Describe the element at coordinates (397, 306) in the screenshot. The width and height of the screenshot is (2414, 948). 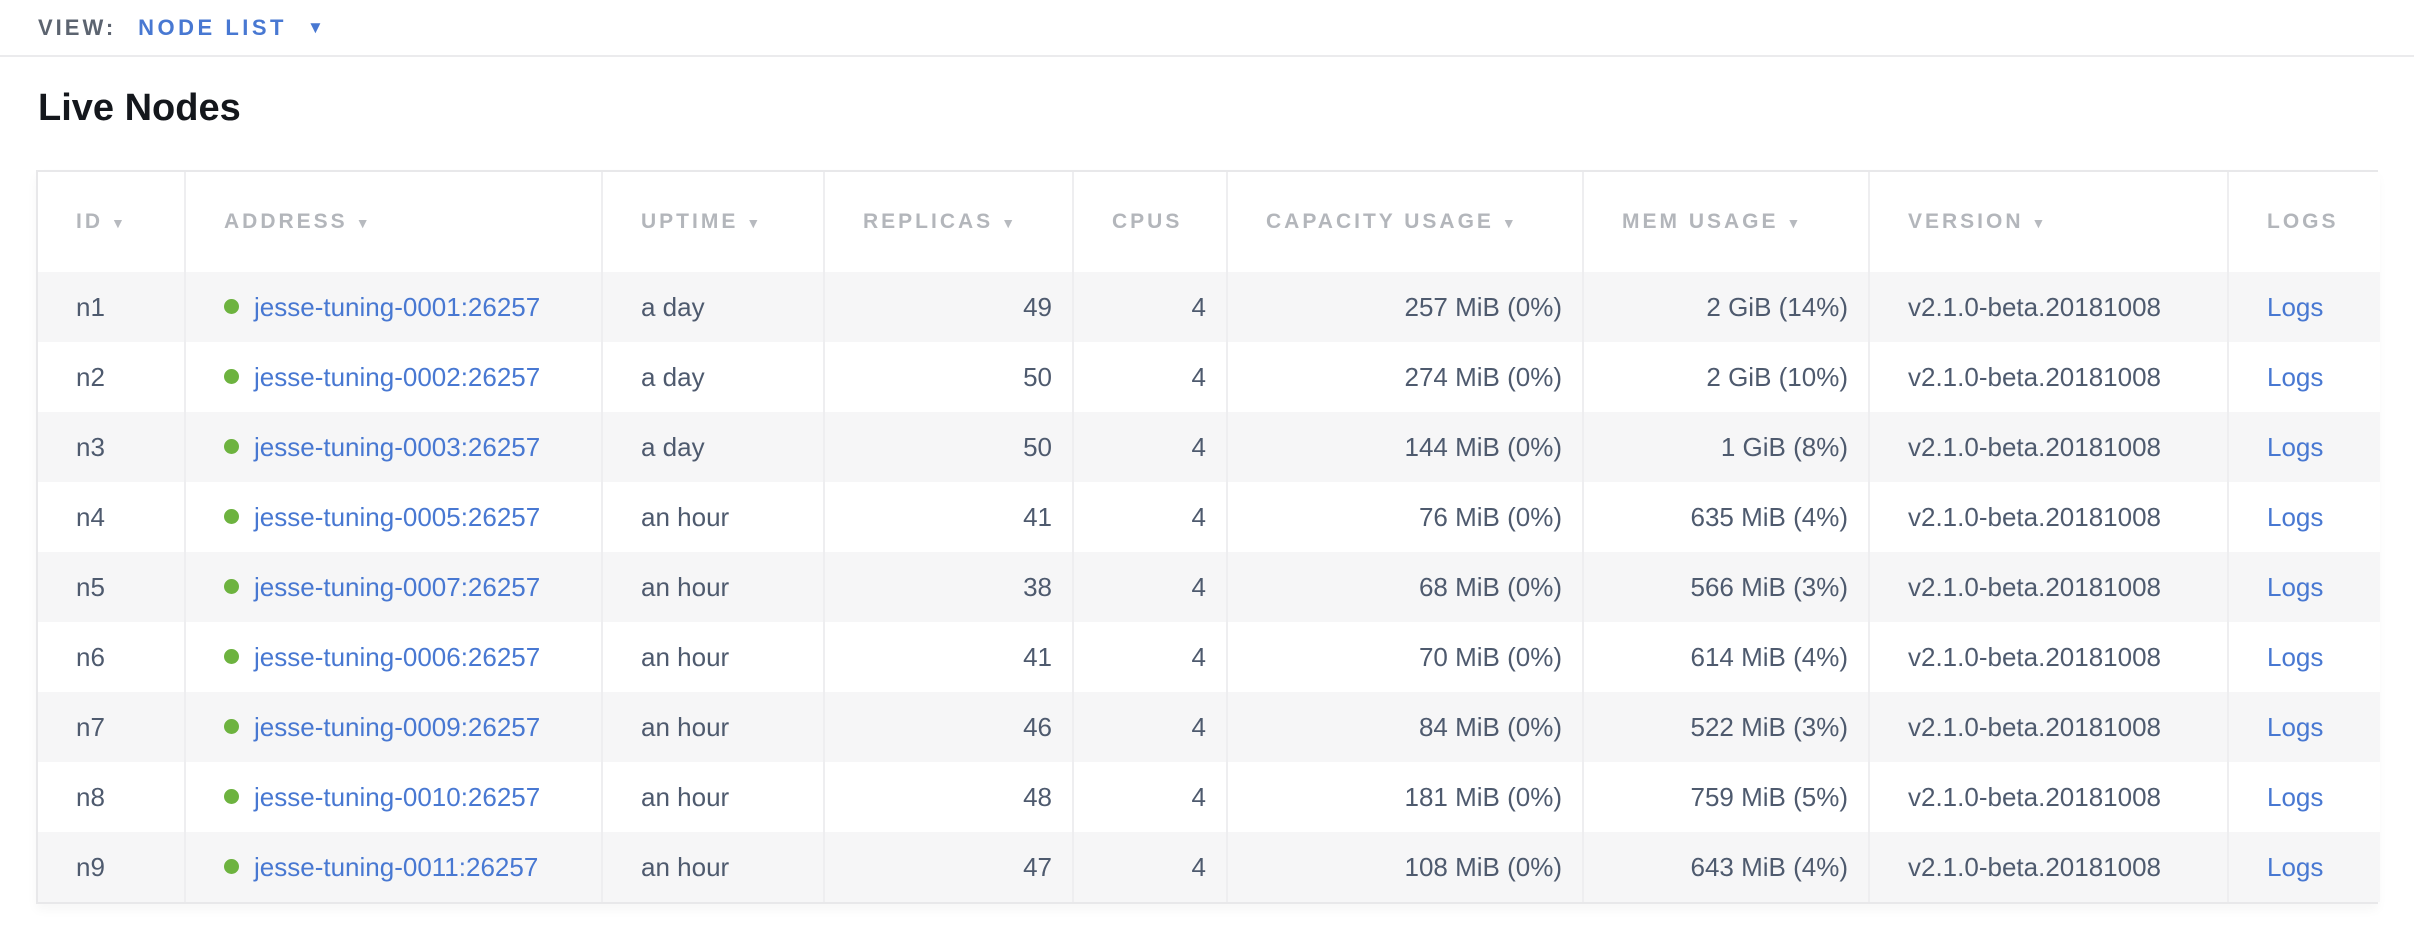
I see `node-address-link: jesse-tuning-0001:26257` at that location.